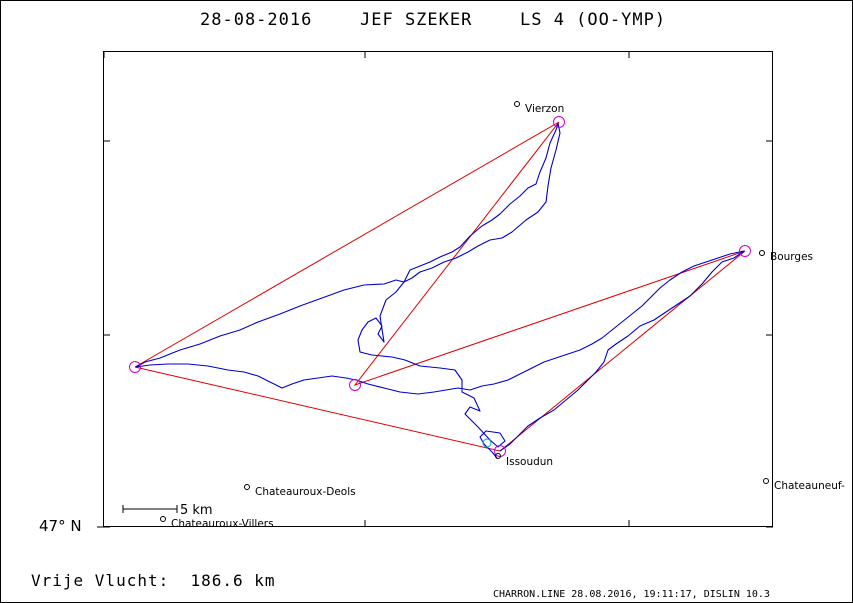  I want to click on latitude-label: 47° N, so click(60, 526).